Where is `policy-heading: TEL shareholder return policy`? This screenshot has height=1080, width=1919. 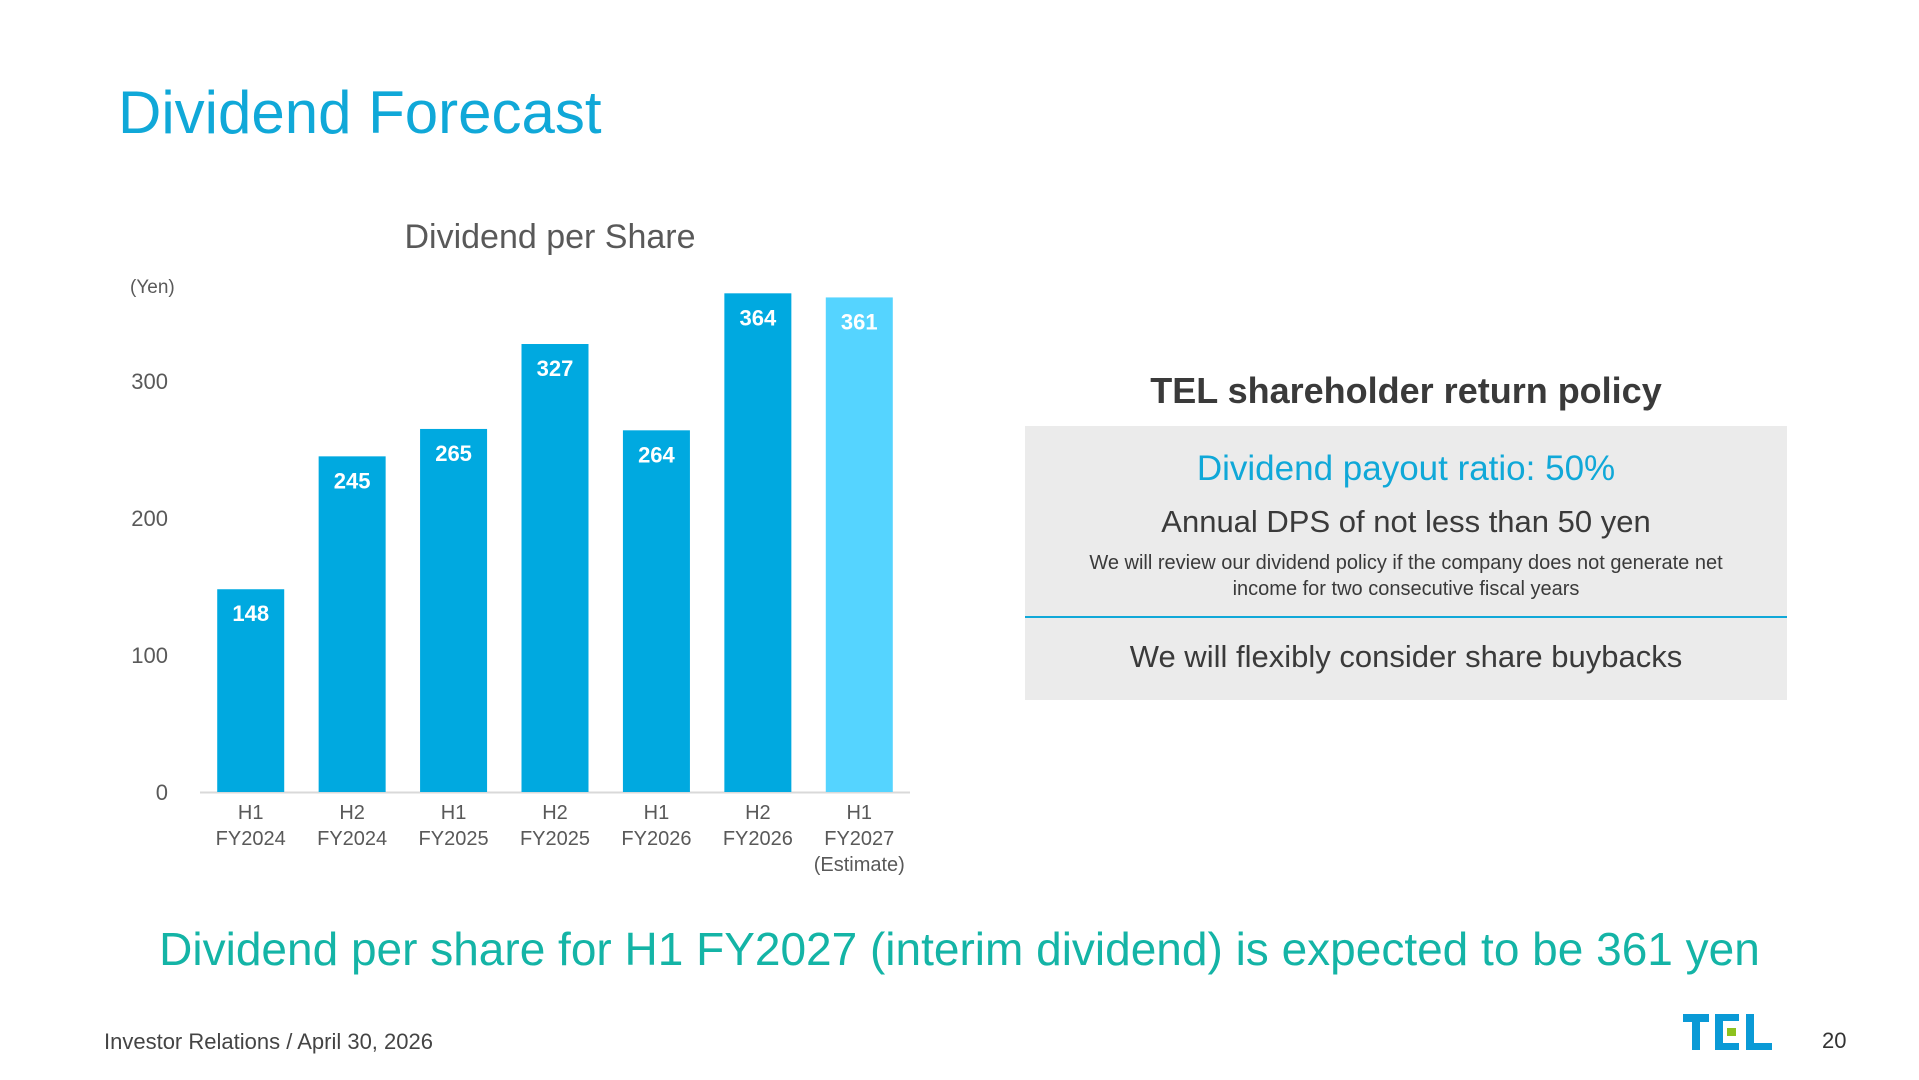 policy-heading: TEL shareholder return policy is located at coordinates (1406, 390).